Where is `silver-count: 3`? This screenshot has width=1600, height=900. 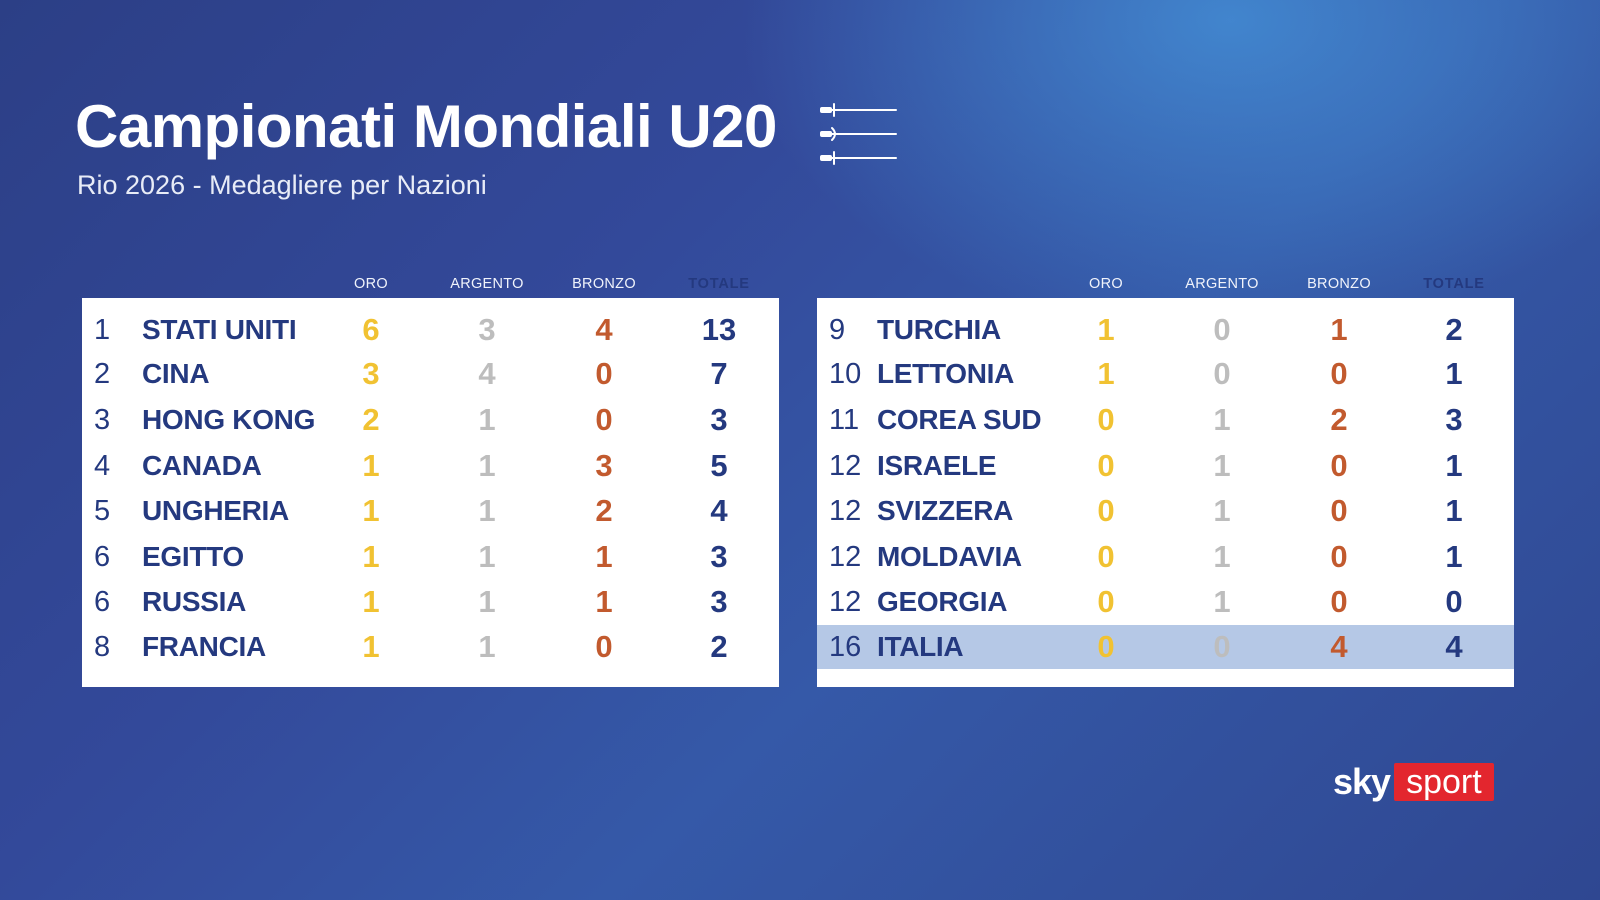 silver-count: 3 is located at coordinates (487, 329).